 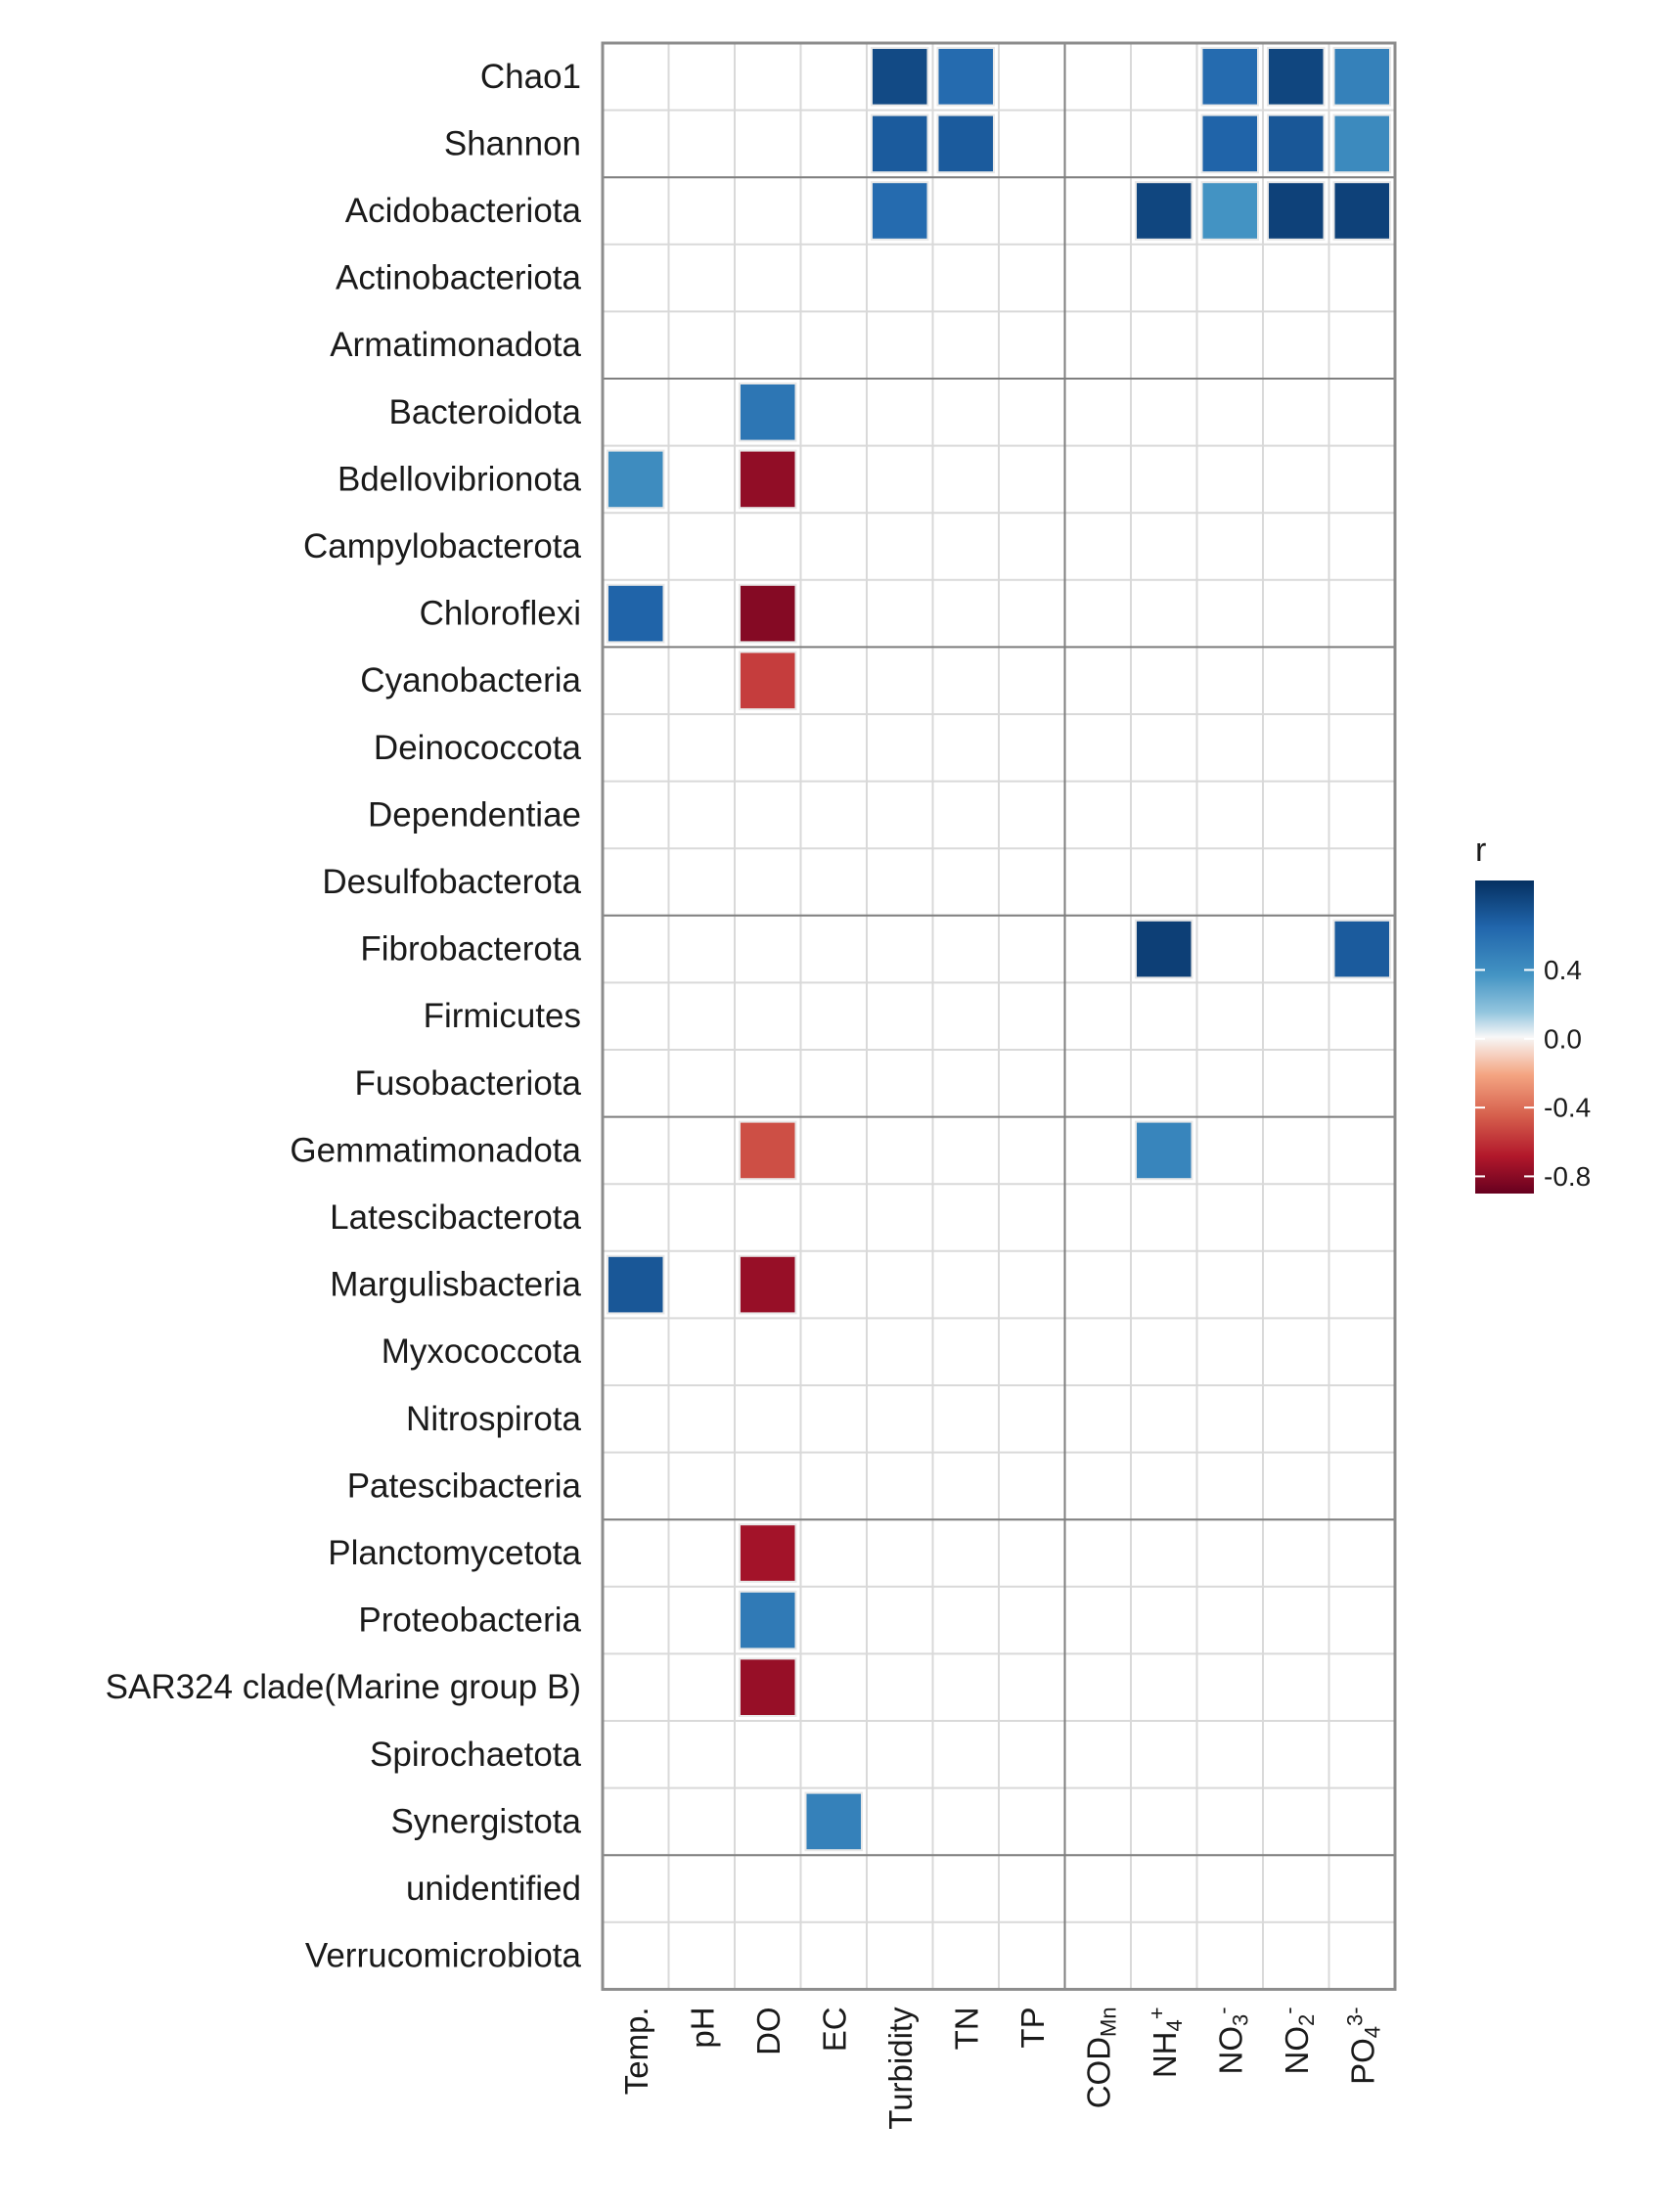 What do you see at coordinates (469, 1621) in the screenshot?
I see `row-label: Proteobacteria` at bounding box center [469, 1621].